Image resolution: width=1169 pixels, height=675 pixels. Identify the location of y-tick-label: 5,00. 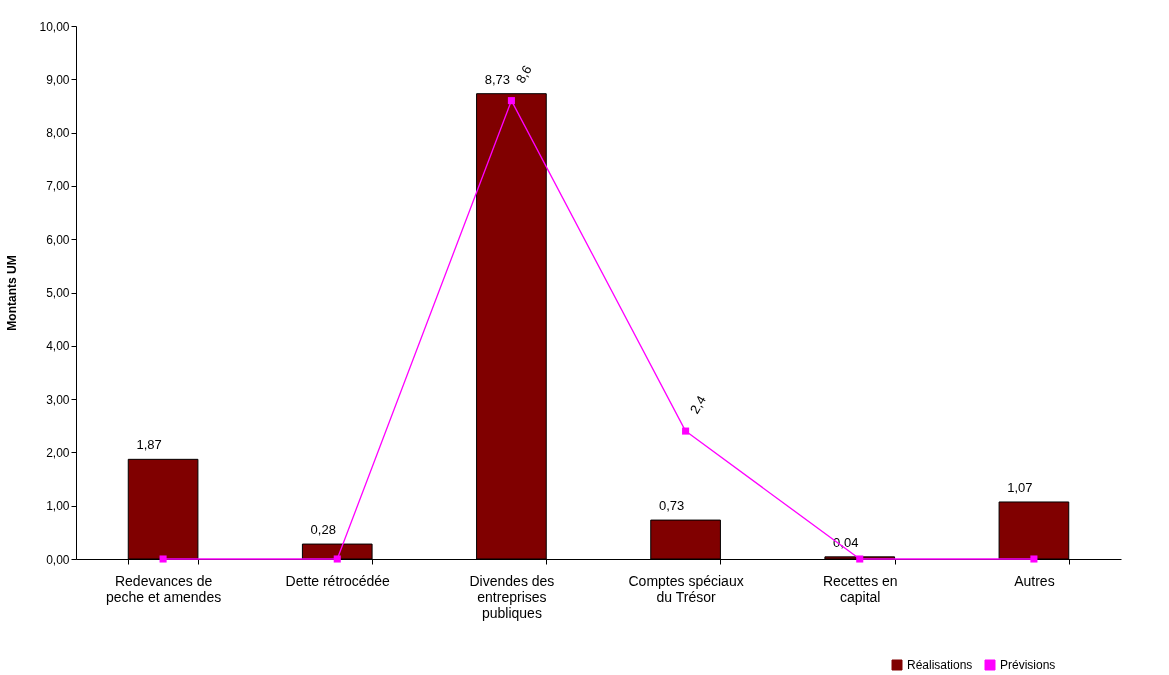
(58, 293).